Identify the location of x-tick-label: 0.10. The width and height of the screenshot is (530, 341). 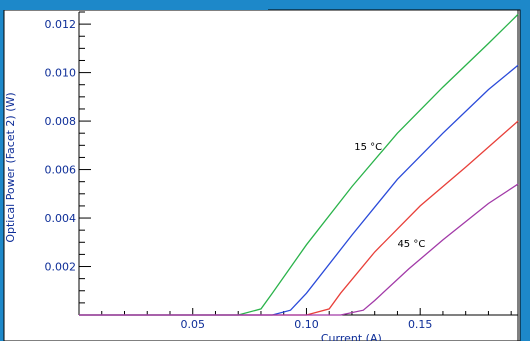
(306, 324).